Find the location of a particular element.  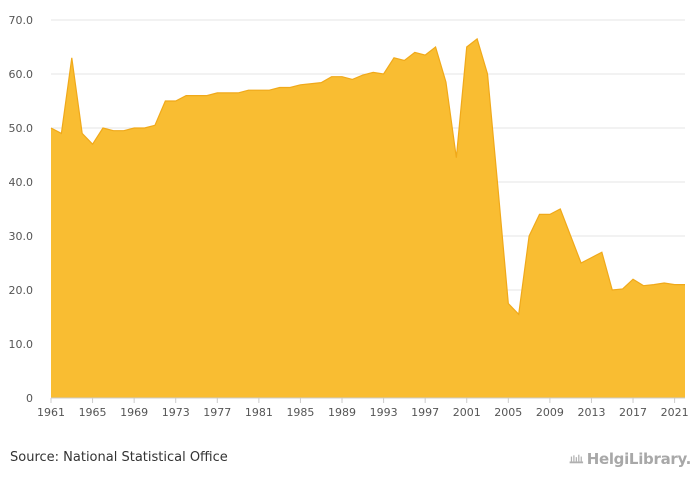

x-tick-label: 1977 is located at coordinates (217, 412).